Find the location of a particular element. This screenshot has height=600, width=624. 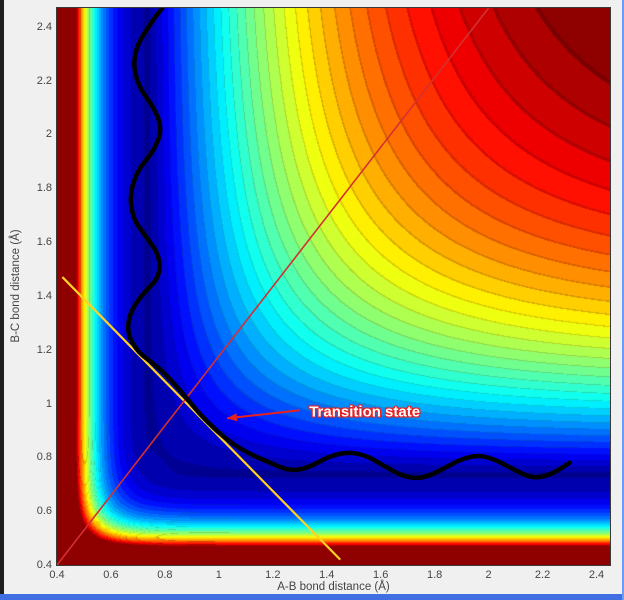

x-tick-label: 2.2 is located at coordinates (542, 575).